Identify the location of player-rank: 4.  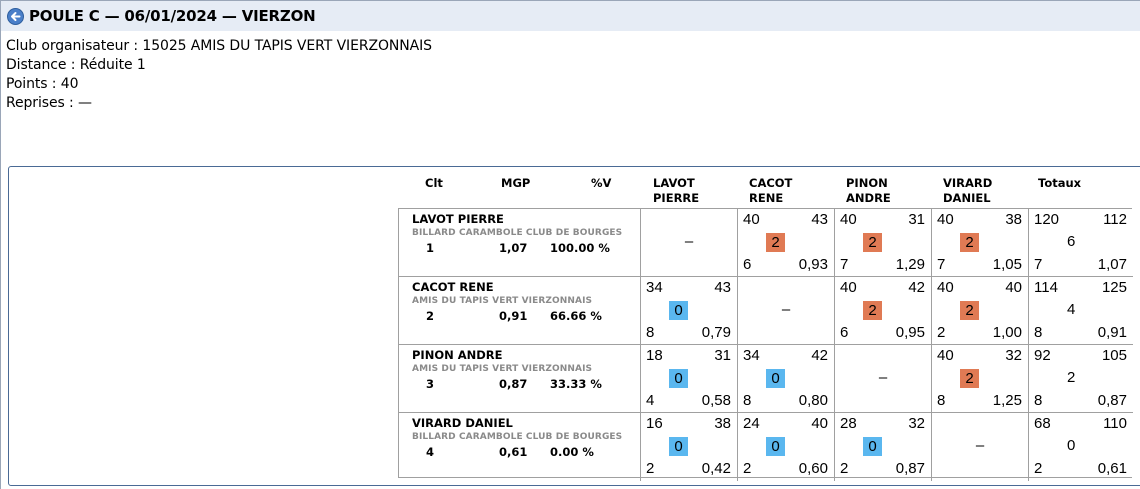
(430, 452).